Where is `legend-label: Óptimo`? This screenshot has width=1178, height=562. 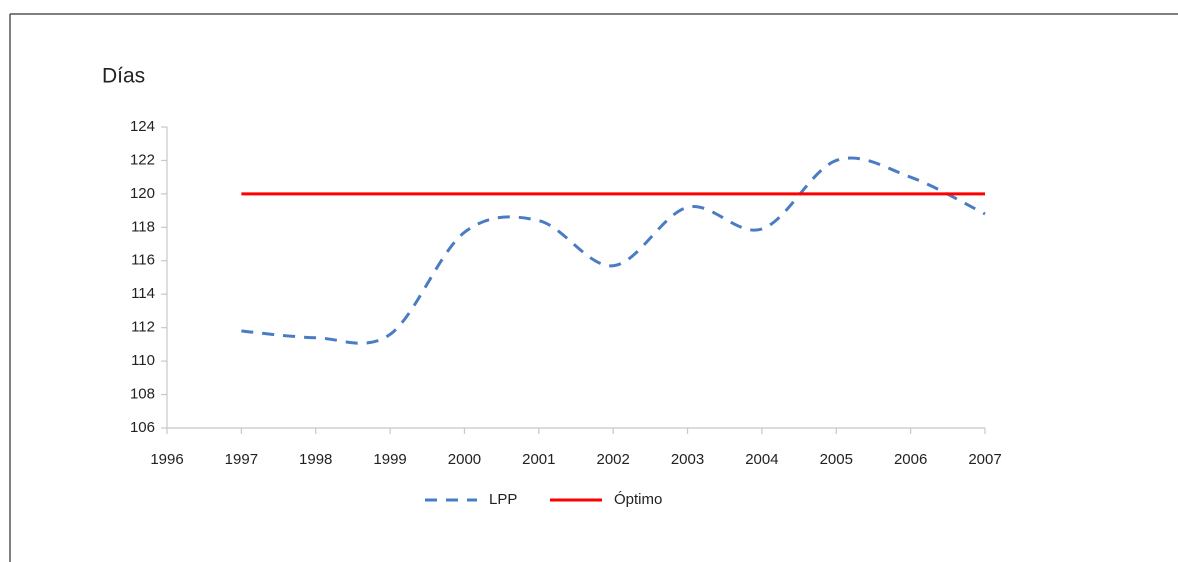 legend-label: Óptimo is located at coordinates (638, 499).